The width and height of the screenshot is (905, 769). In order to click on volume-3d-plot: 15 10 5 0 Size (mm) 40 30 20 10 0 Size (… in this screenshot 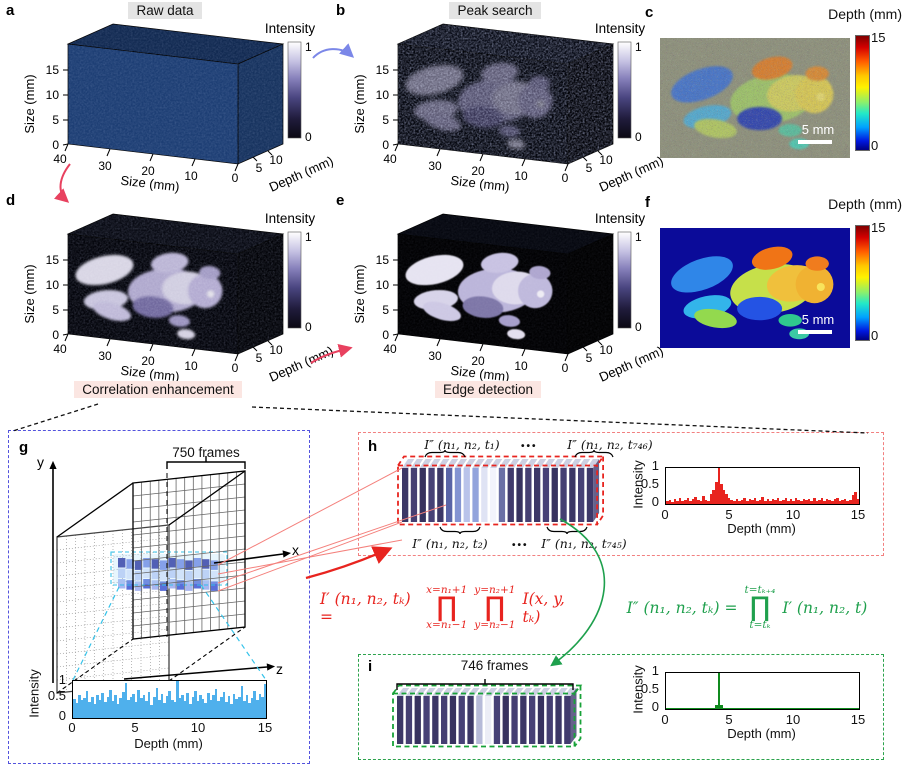, I will do `click(179, 298)`.